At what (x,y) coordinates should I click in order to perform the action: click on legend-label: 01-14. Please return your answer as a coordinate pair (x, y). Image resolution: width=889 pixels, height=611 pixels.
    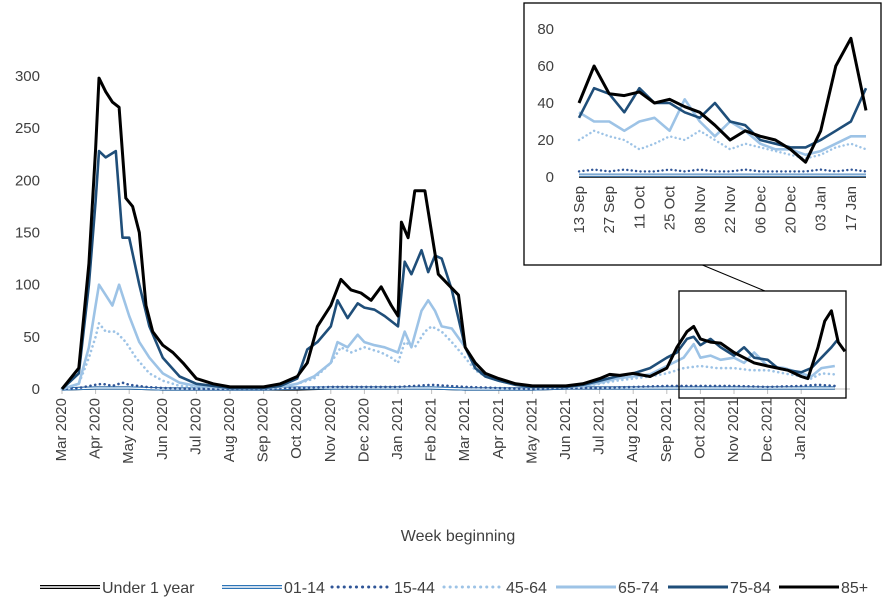
    Looking at the image, I should click on (304, 588).